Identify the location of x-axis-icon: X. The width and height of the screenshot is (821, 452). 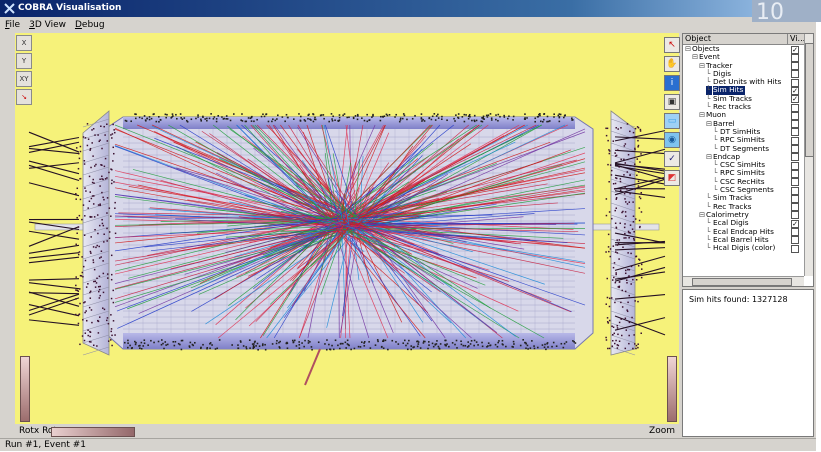
(24, 43).